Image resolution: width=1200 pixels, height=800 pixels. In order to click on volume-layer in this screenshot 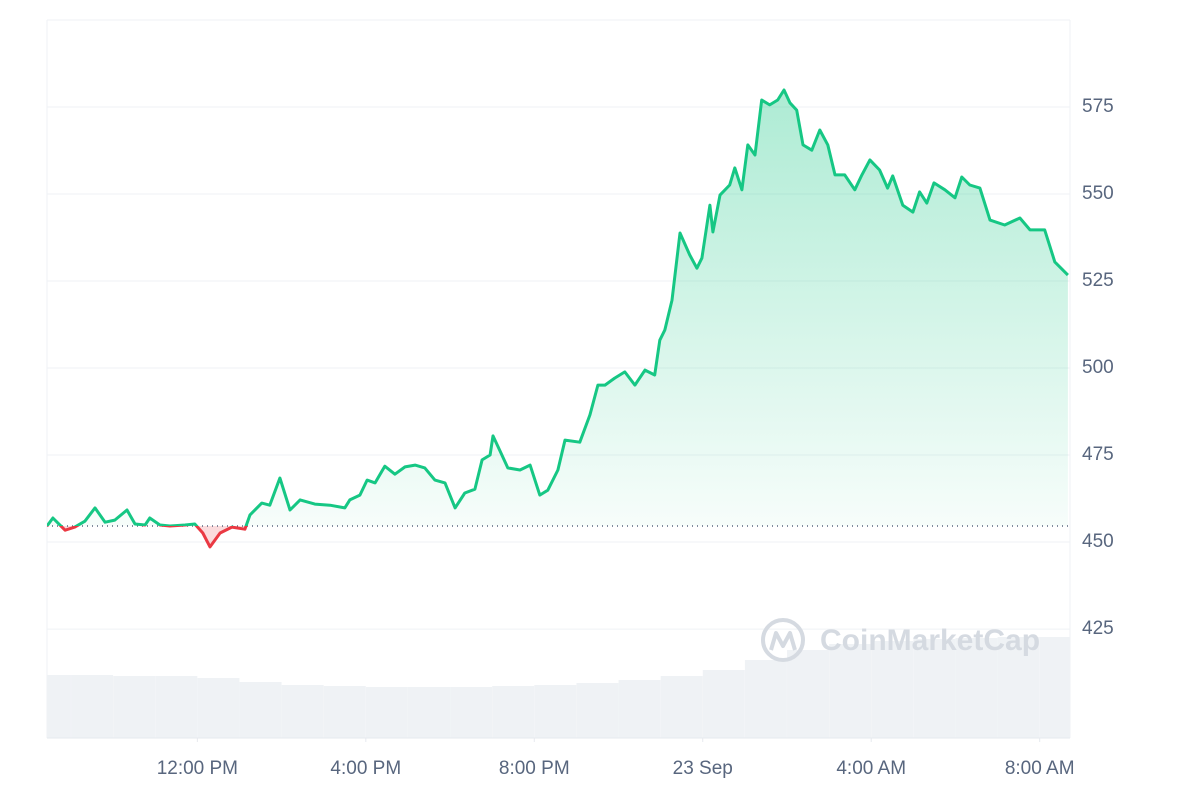, I will do `click(558, 687)`.